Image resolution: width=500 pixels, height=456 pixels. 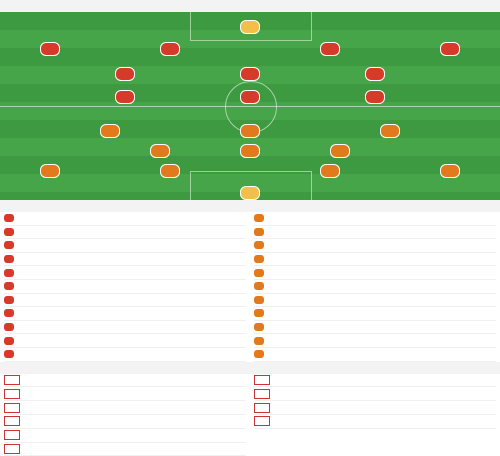 What do you see at coordinates (250, 6) in the screenshot?
I see `lineup-title` at bounding box center [250, 6].